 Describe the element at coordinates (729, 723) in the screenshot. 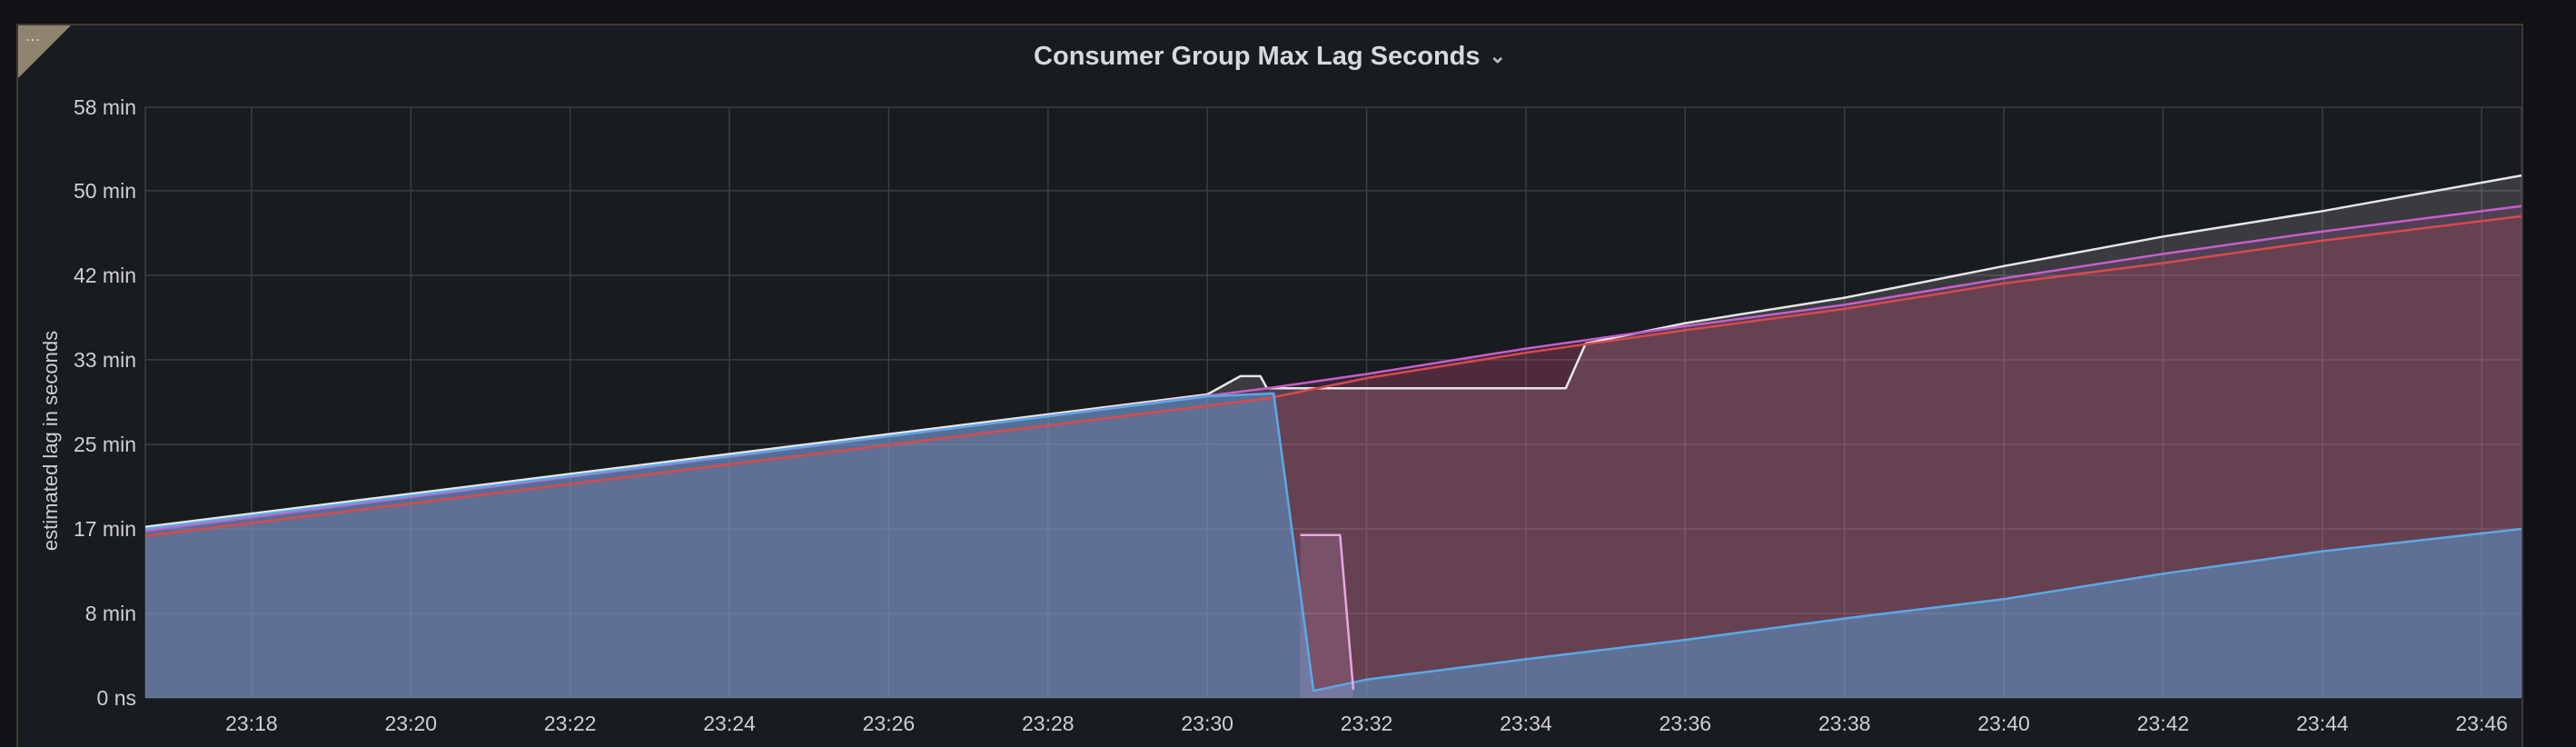

I see `x-tick-label: 23:24` at that location.